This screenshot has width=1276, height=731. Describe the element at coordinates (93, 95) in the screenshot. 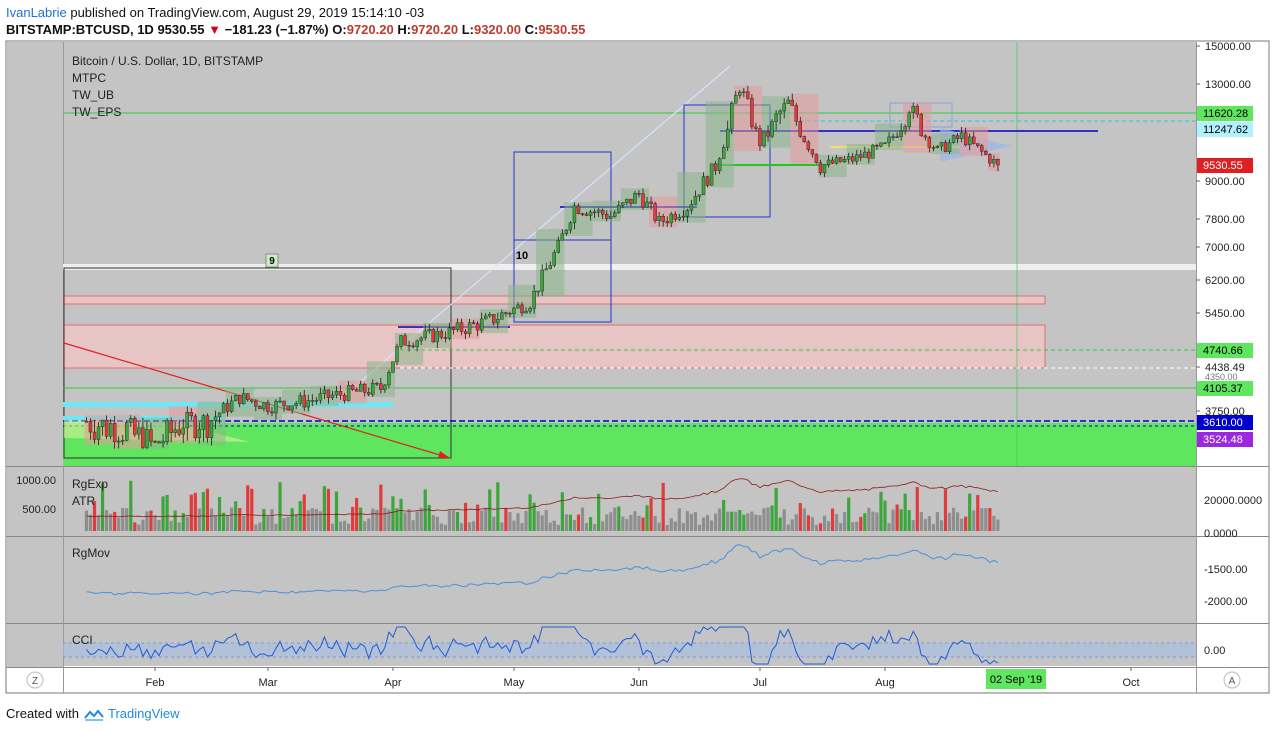

I see `study-label: TW_UB` at that location.